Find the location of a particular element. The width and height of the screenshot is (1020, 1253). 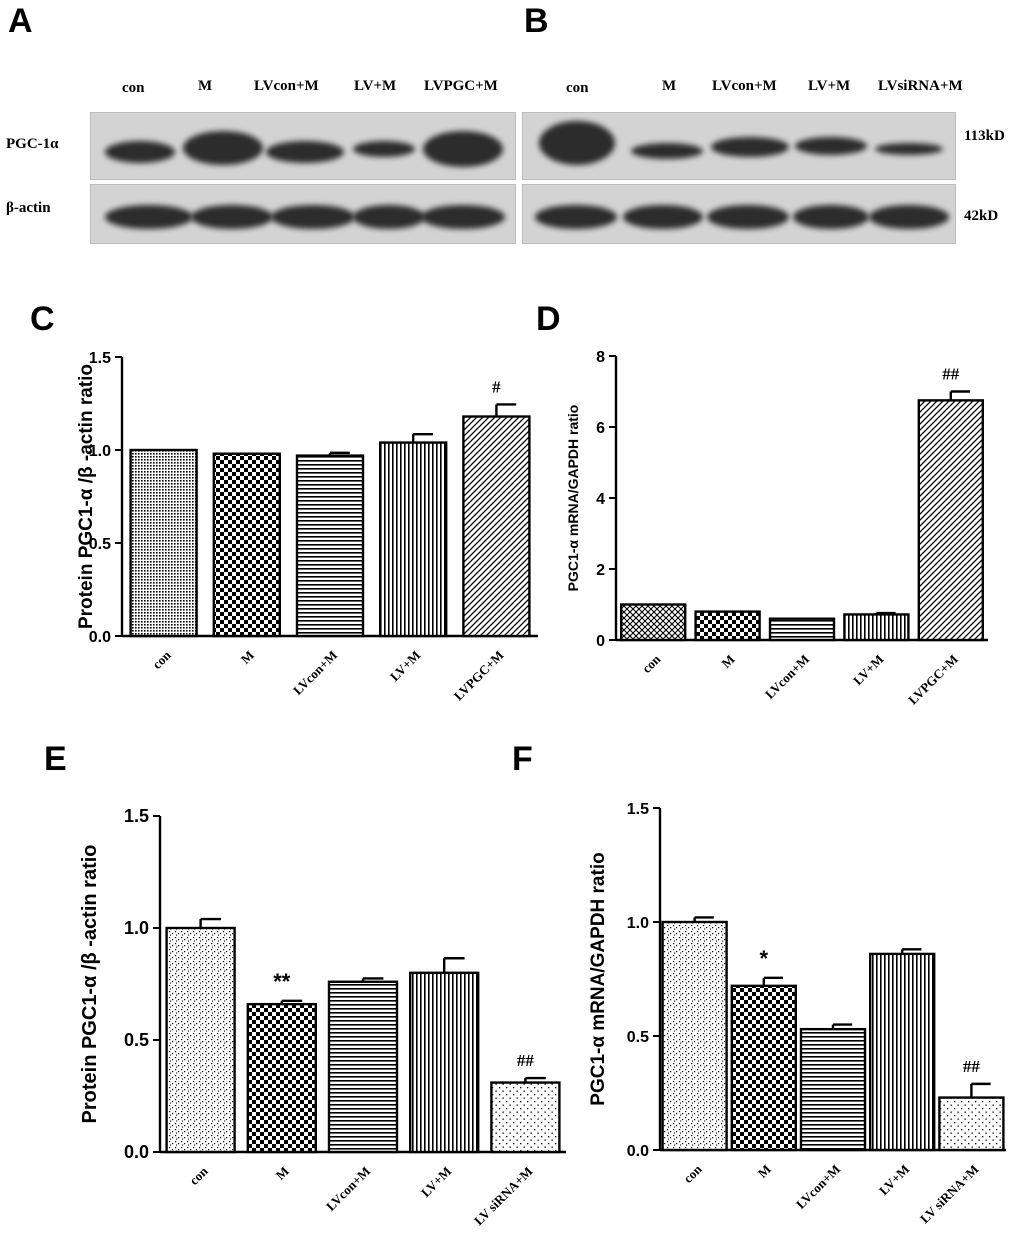

y-tick-label: 0 is located at coordinates (600, 641).